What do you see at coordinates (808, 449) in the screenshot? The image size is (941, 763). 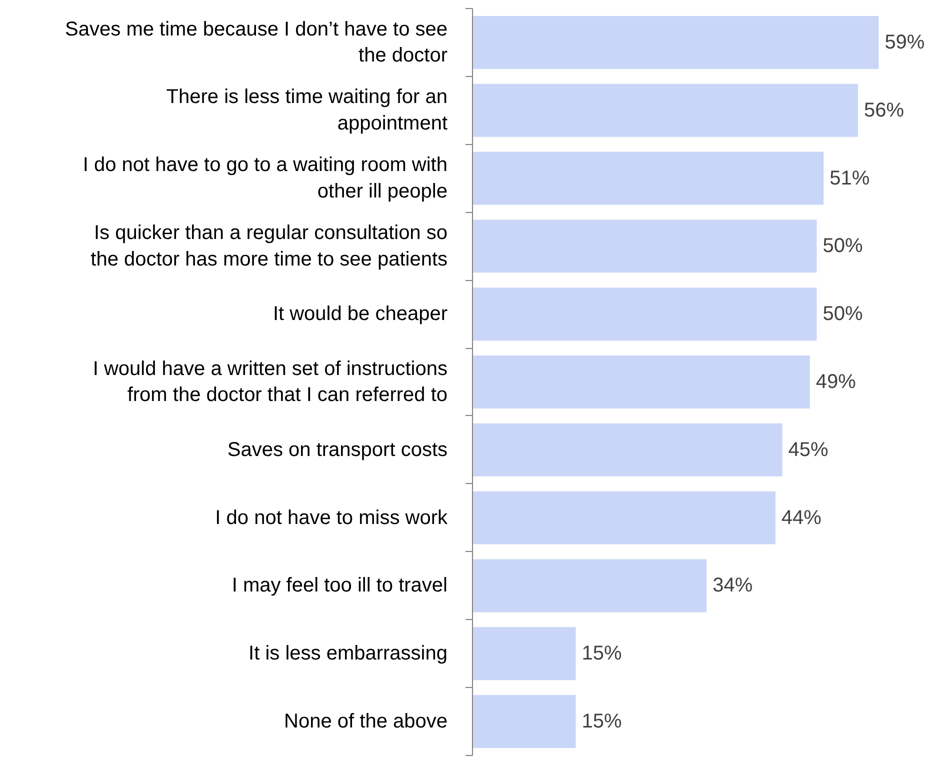 I see `data-label: 45%` at bounding box center [808, 449].